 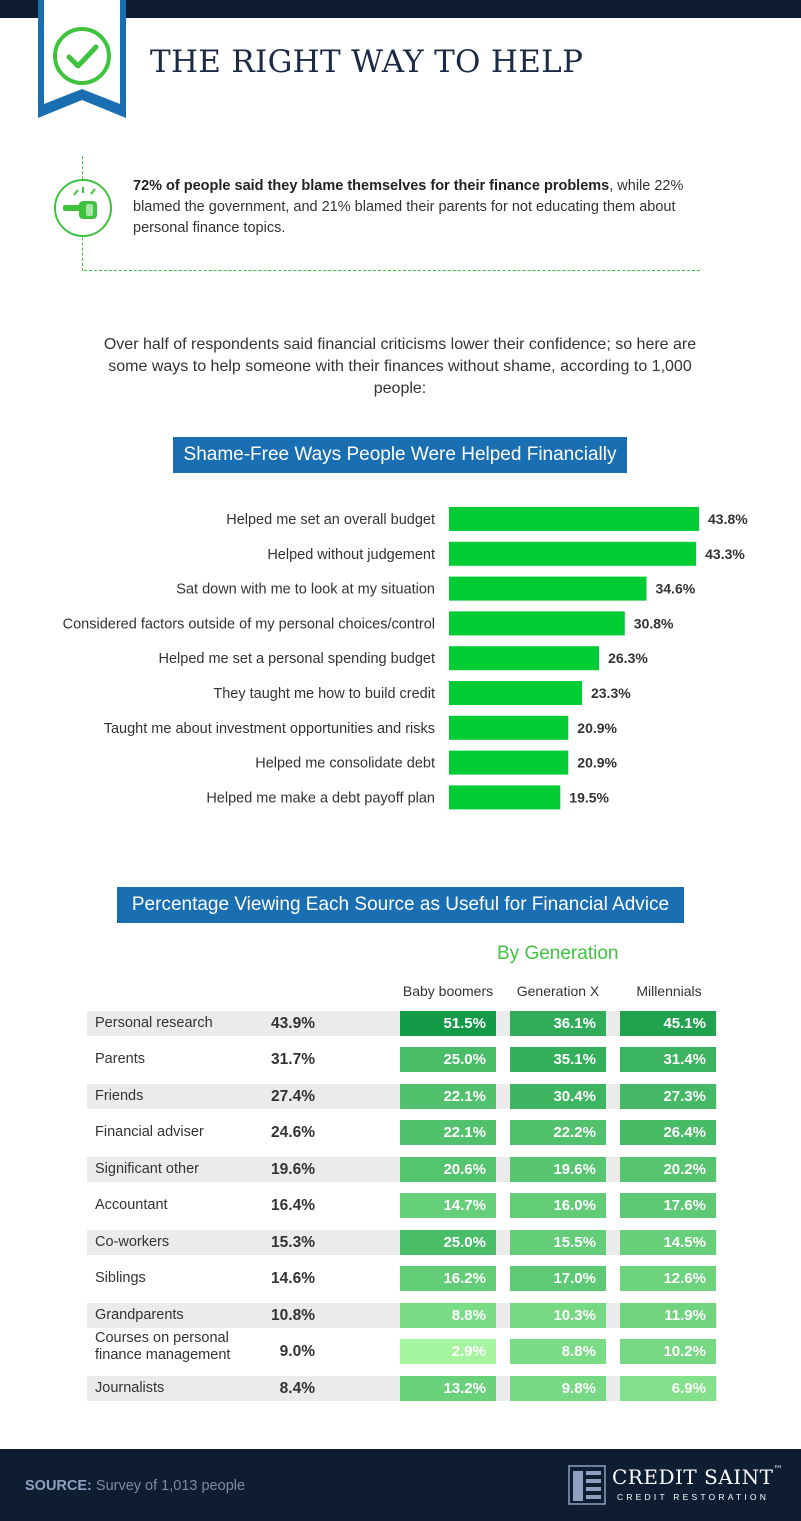 What do you see at coordinates (628, 658) in the screenshot?
I see `bar-value-label: 26.3%` at bounding box center [628, 658].